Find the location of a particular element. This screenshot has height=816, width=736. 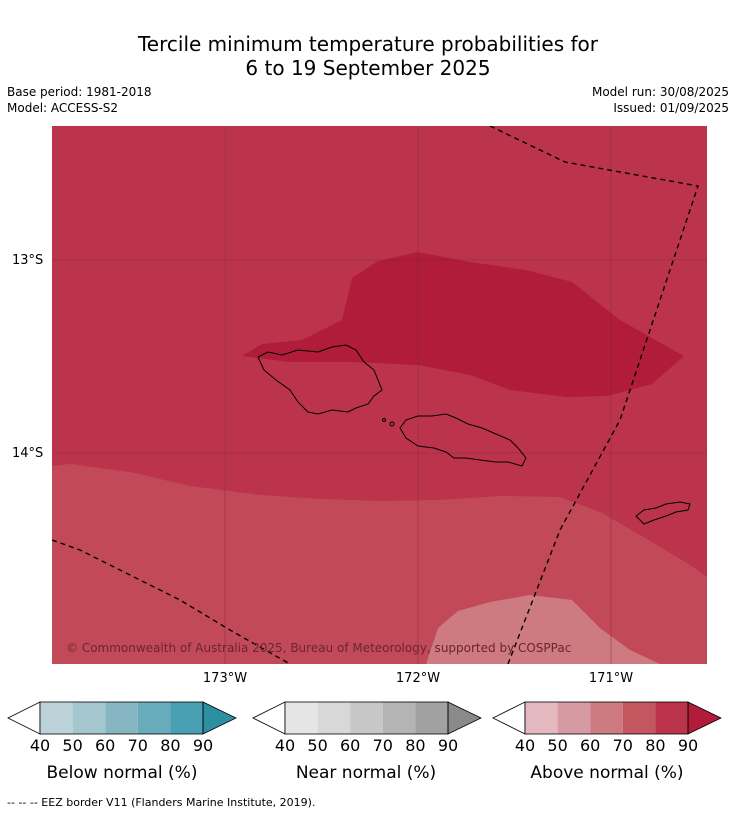

colorbar-near-tick: 70 is located at coordinates (382, 745).